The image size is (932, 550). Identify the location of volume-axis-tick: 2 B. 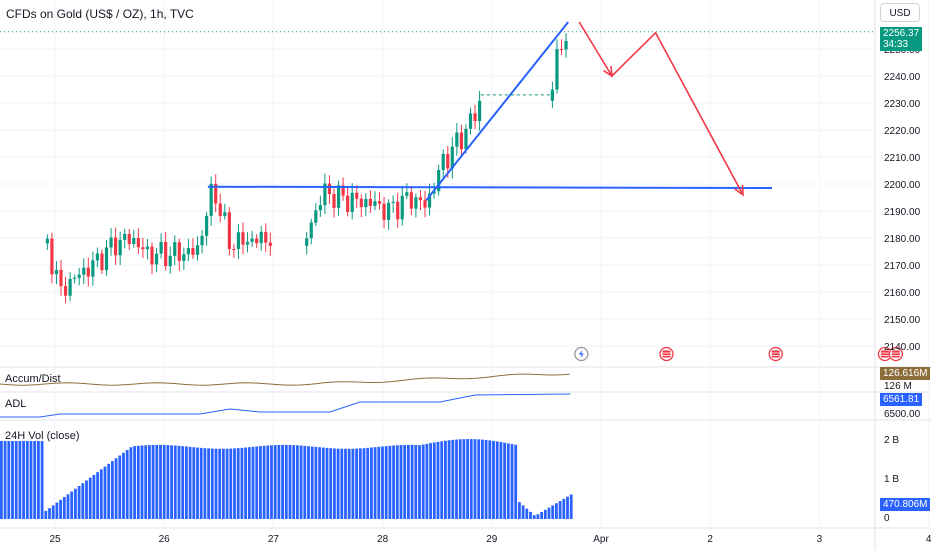
(891, 440).